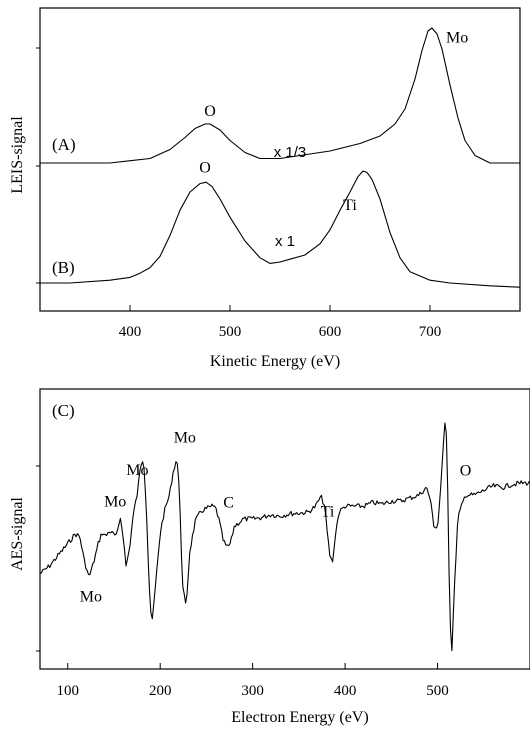  I want to click on leis-peak-label-ti-1: Ti, so click(350, 205).